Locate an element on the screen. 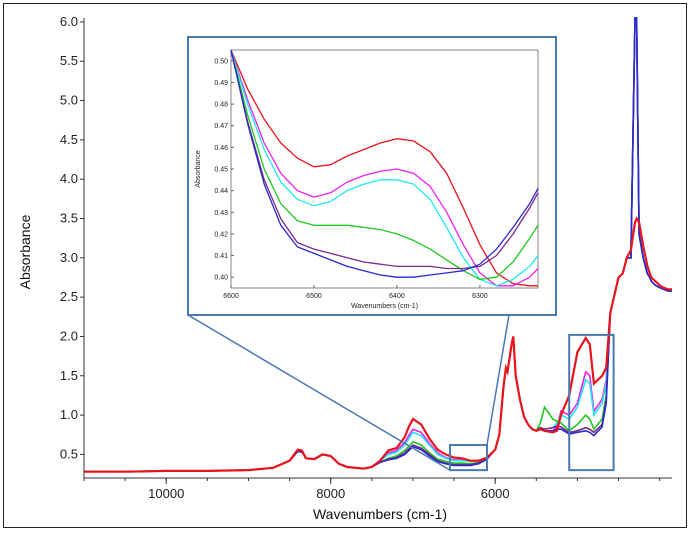 This screenshot has height=533, width=692. inset-y-tick-label: 0.45 is located at coordinates (221, 170).